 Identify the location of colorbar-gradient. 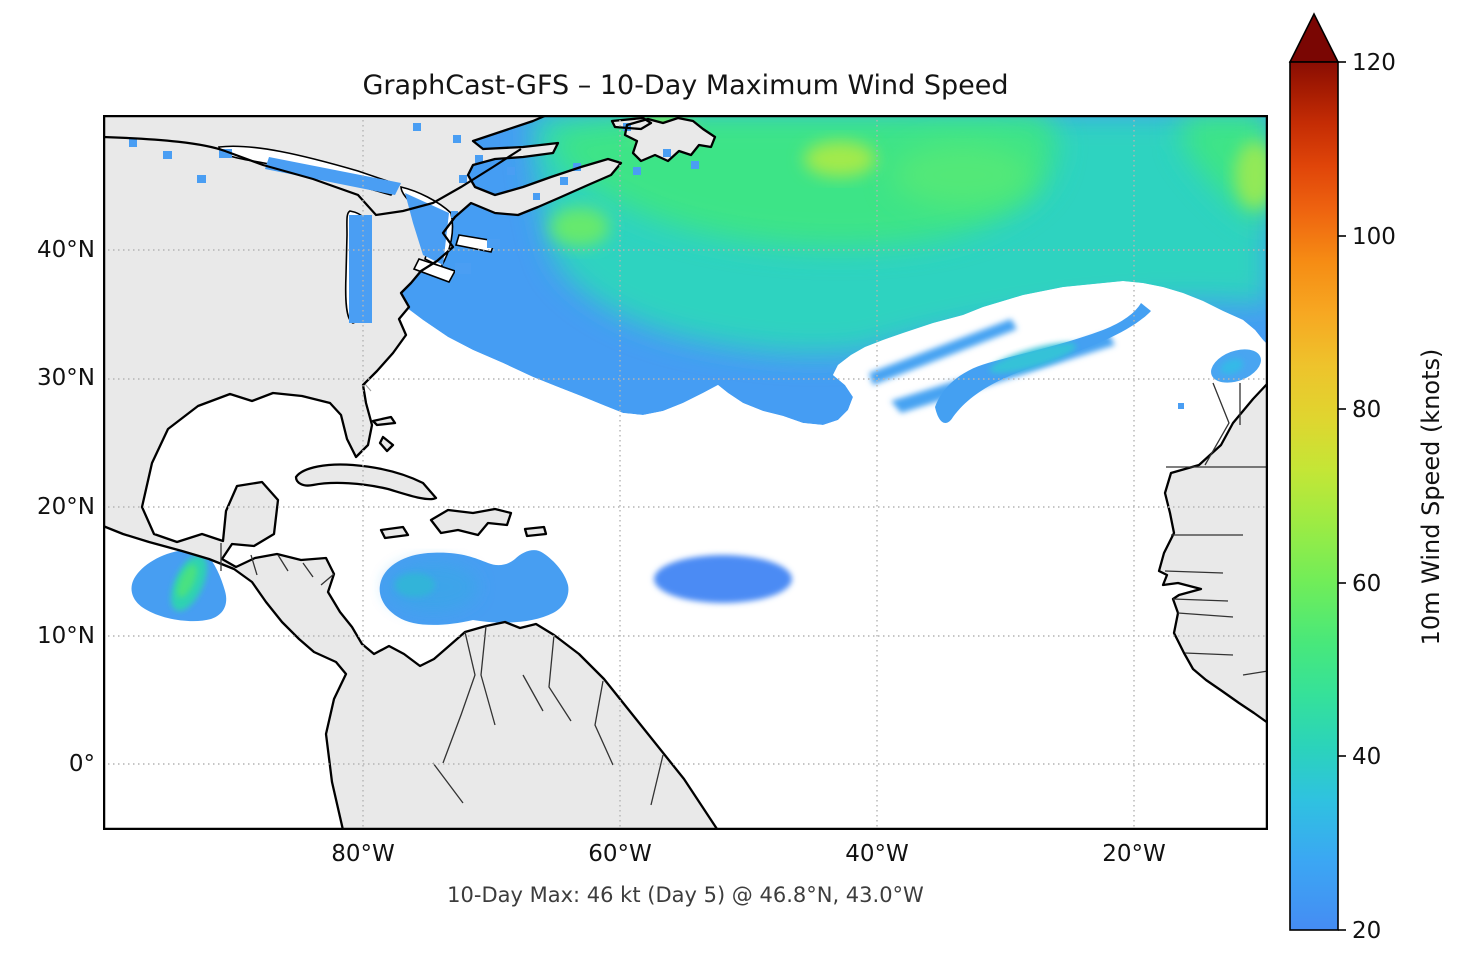
(1314, 496).